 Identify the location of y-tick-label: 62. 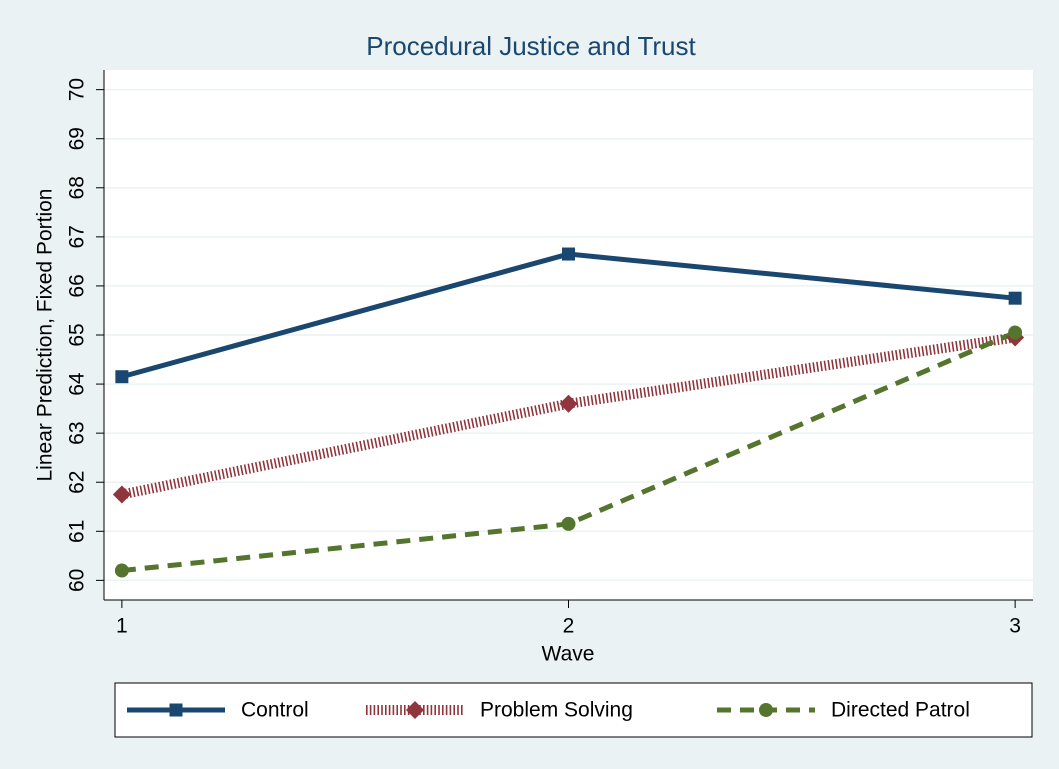
(77, 482).